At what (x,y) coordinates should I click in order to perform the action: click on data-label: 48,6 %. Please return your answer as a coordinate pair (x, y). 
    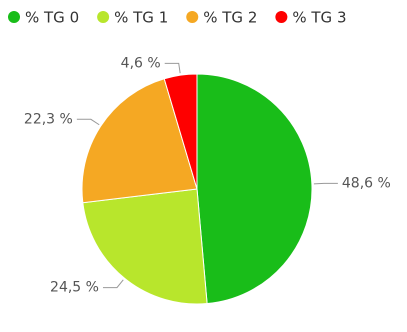
    Looking at the image, I should click on (366, 183).